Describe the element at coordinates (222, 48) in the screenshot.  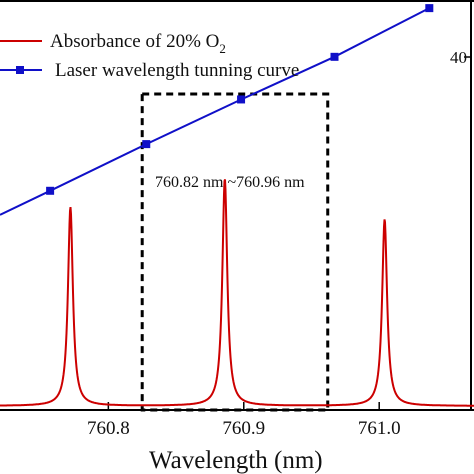
I see `legend-label-absorbance-subscript: 2` at that location.